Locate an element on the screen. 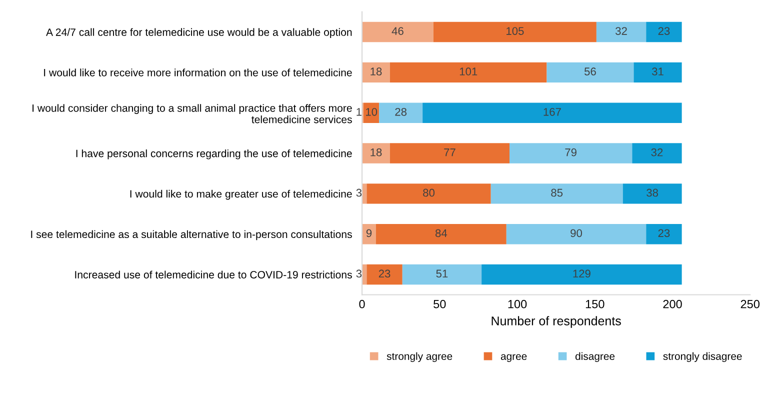 The width and height of the screenshot is (767, 393). data-label: 28 is located at coordinates (401, 112).